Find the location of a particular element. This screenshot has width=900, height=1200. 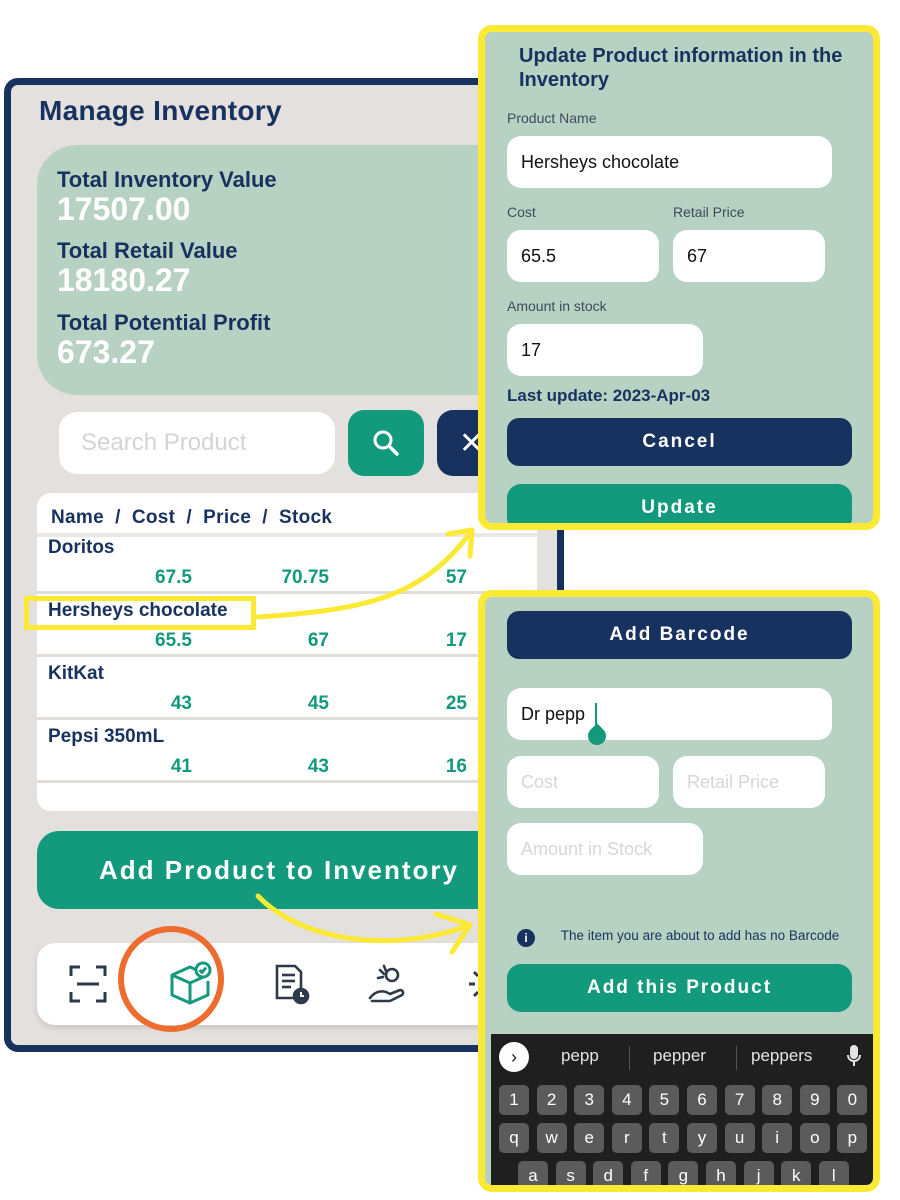

key-o: o is located at coordinates (814, 1138).